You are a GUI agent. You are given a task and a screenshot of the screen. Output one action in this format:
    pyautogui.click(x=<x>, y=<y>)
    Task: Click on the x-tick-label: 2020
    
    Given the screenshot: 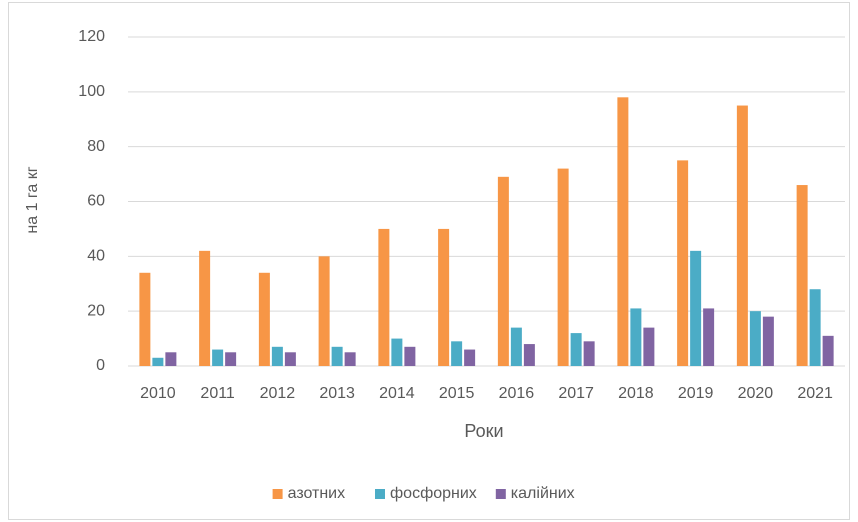 What is the action you would take?
    pyautogui.click(x=756, y=393)
    